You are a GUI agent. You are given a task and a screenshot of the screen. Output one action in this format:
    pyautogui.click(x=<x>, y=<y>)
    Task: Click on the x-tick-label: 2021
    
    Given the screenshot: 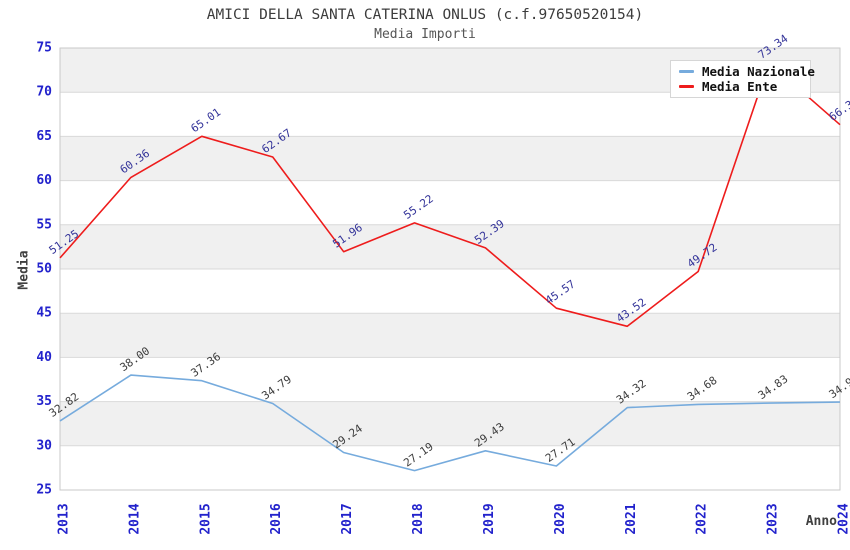 What is the action you would take?
    pyautogui.click(x=631, y=518)
    